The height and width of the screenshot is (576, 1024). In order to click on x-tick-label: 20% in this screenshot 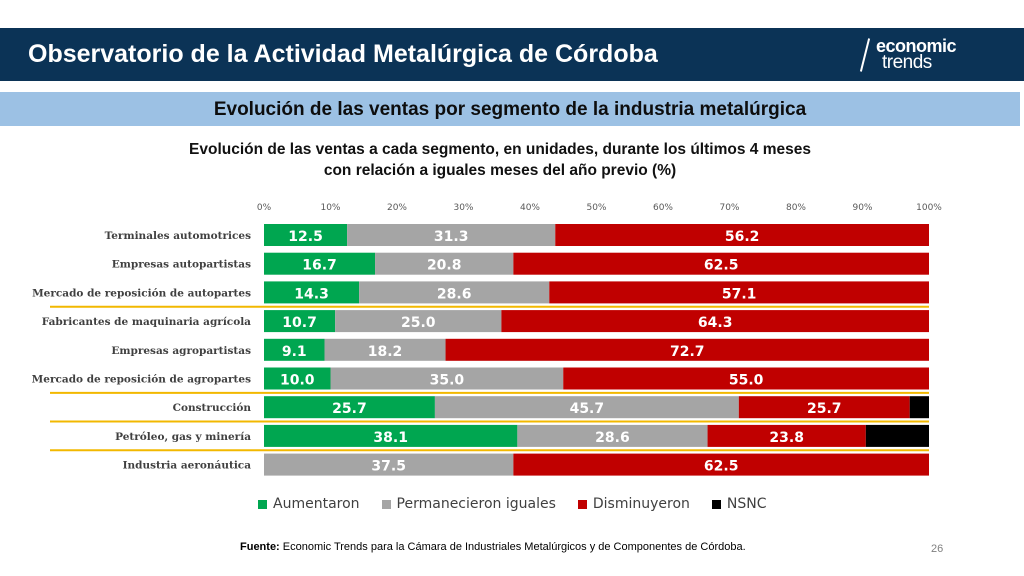, I will do `click(397, 208)`.